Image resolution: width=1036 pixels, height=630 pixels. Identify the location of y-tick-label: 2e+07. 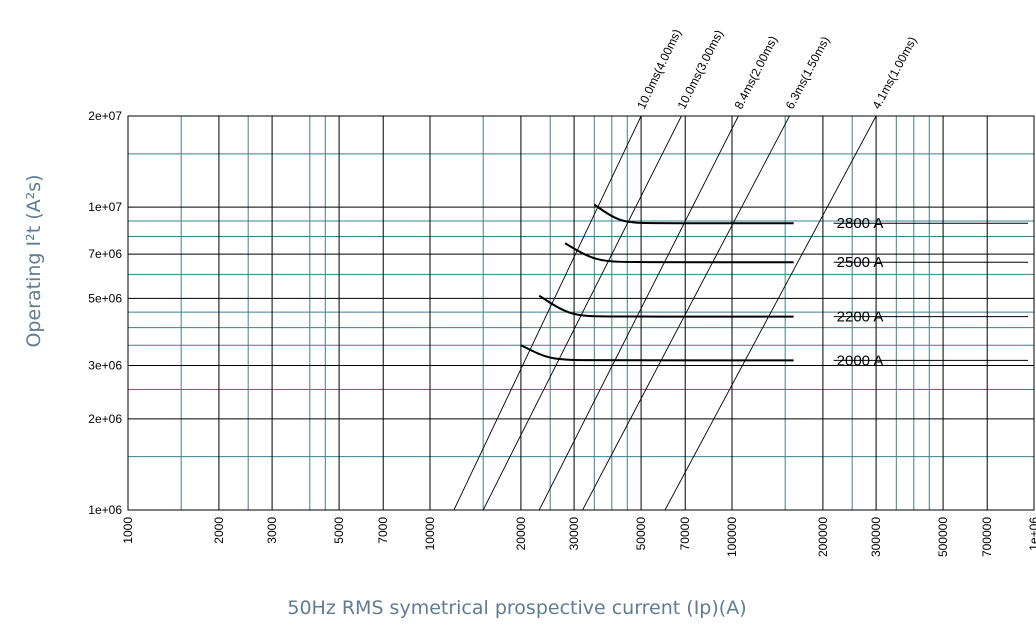
(105, 116).